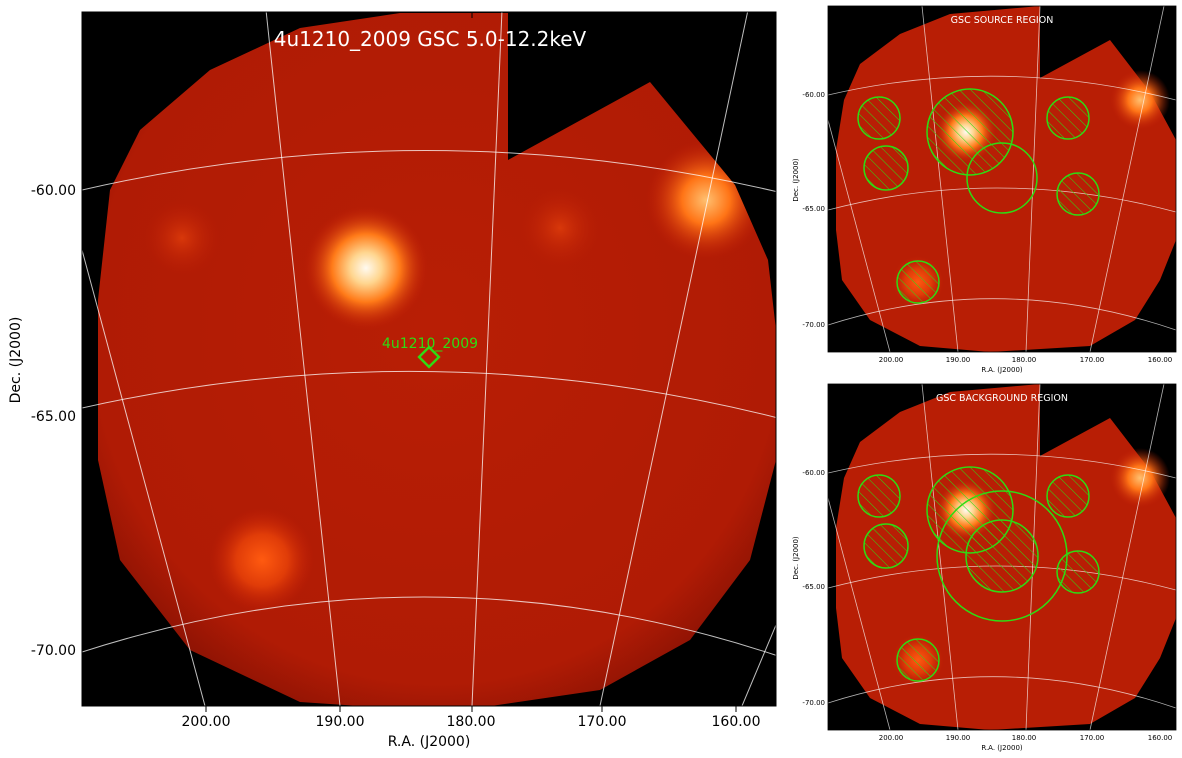 The height and width of the screenshot is (758, 1182). What do you see at coordinates (430, 344) in the screenshot?
I see `target-label: 4u1210_2009` at bounding box center [430, 344].